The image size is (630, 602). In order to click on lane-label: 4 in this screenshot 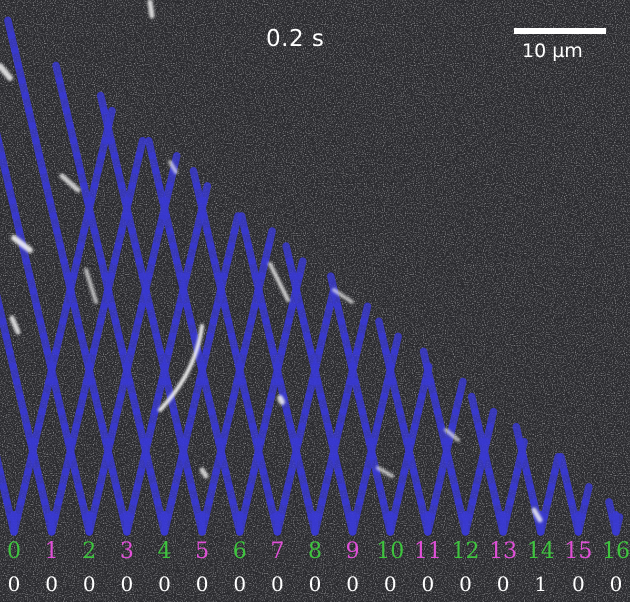, I will do `click(164, 551)`.